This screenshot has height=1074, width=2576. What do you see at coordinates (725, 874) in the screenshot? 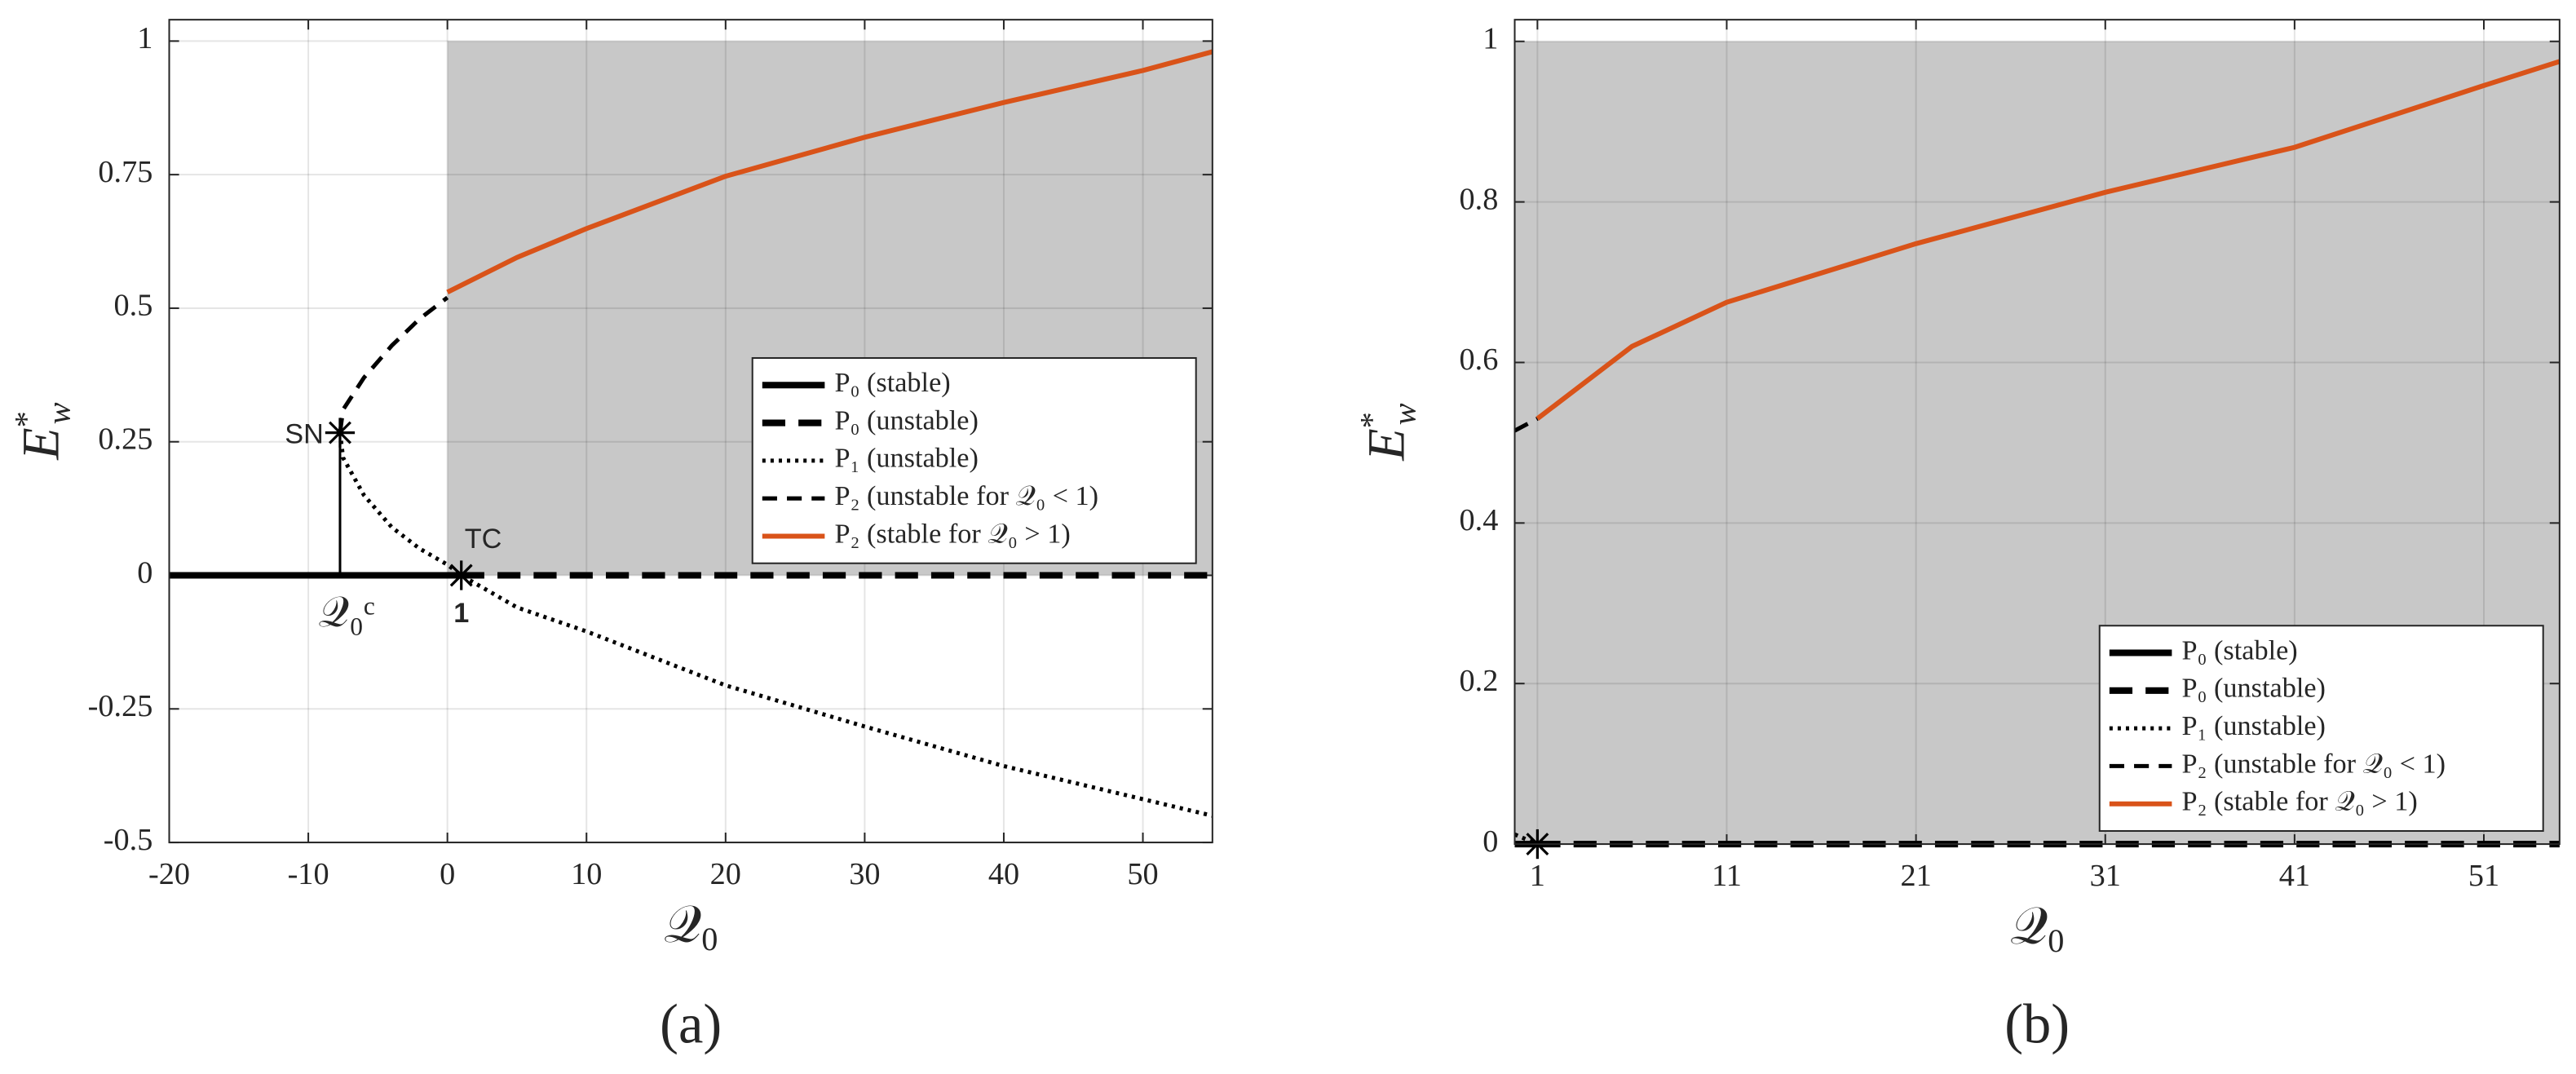
I see `x-tick-label: 20` at bounding box center [725, 874].